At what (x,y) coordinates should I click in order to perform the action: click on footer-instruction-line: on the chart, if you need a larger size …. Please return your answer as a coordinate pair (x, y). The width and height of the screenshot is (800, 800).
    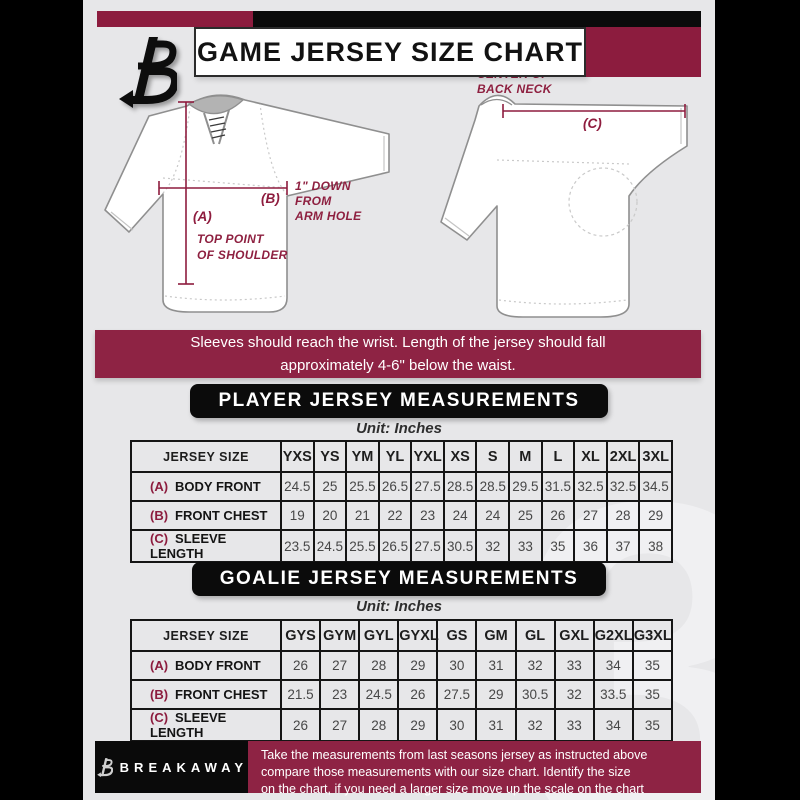
    Looking at the image, I should click on (452, 789).